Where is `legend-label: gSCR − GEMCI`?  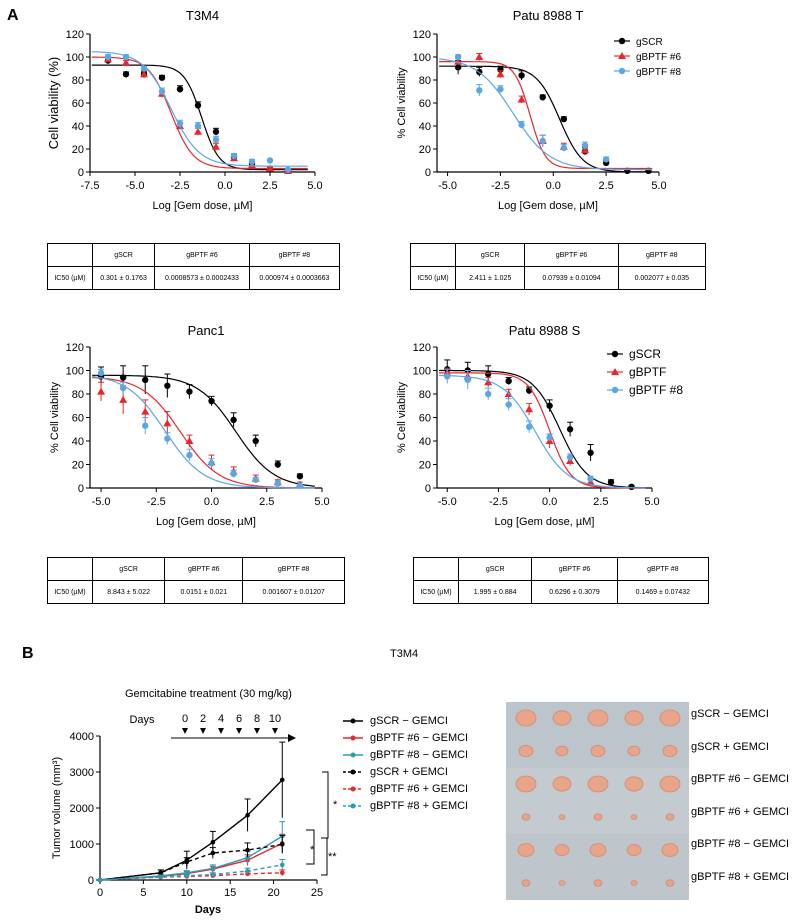 legend-label: gSCR − GEMCI is located at coordinates (409, 720).